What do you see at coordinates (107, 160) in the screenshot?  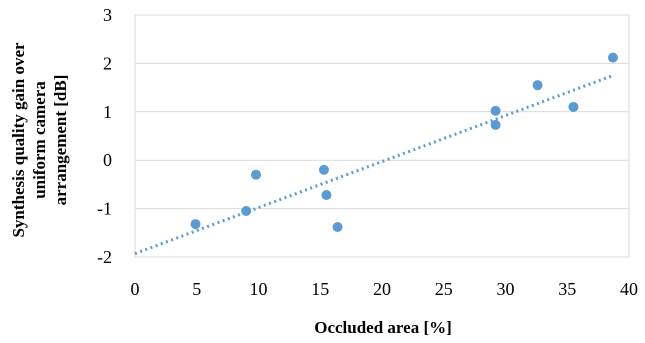 I see `y-tick-label: 0` at bounding box center [107, 160].